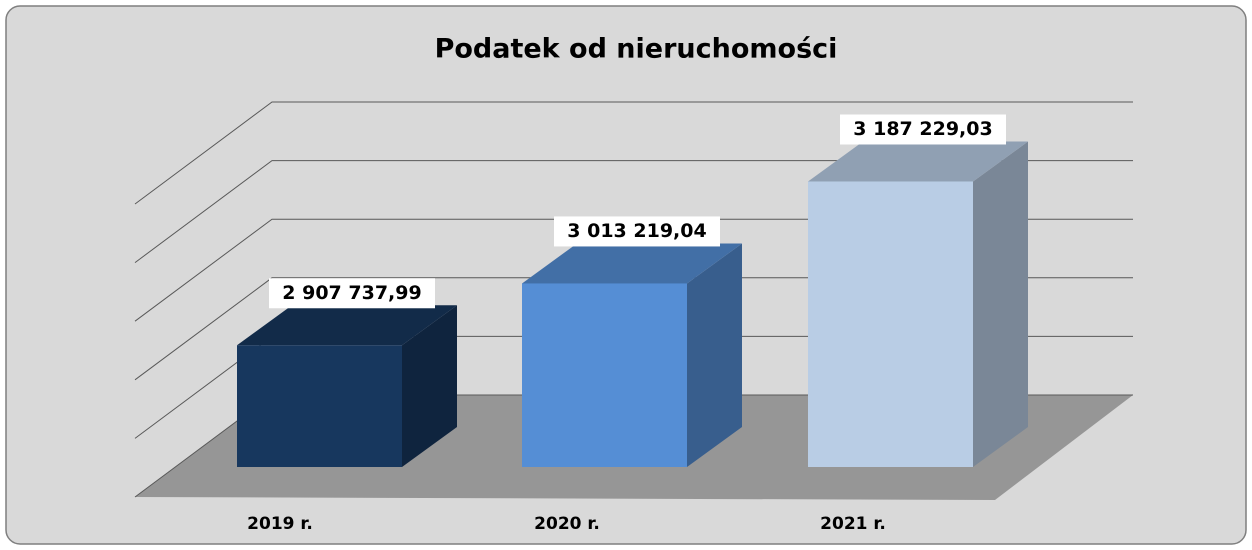 This screenshot has width=1252, height=550. I want to click on x-tick-label: 2019 r., so click(280, 524).